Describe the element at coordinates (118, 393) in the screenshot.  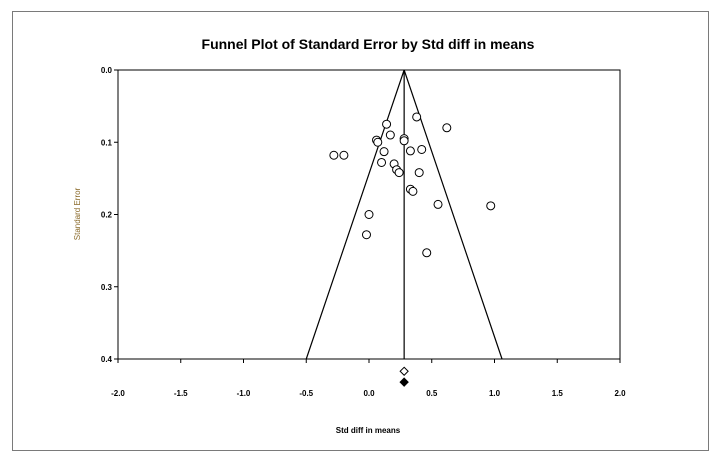
I see `x-tick-label: -2.0` at that location.